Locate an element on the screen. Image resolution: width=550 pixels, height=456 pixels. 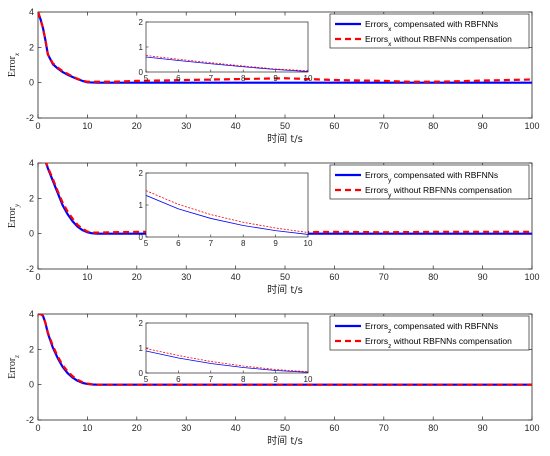
y-axis-label: Errory is located at coordinates (14, 215).